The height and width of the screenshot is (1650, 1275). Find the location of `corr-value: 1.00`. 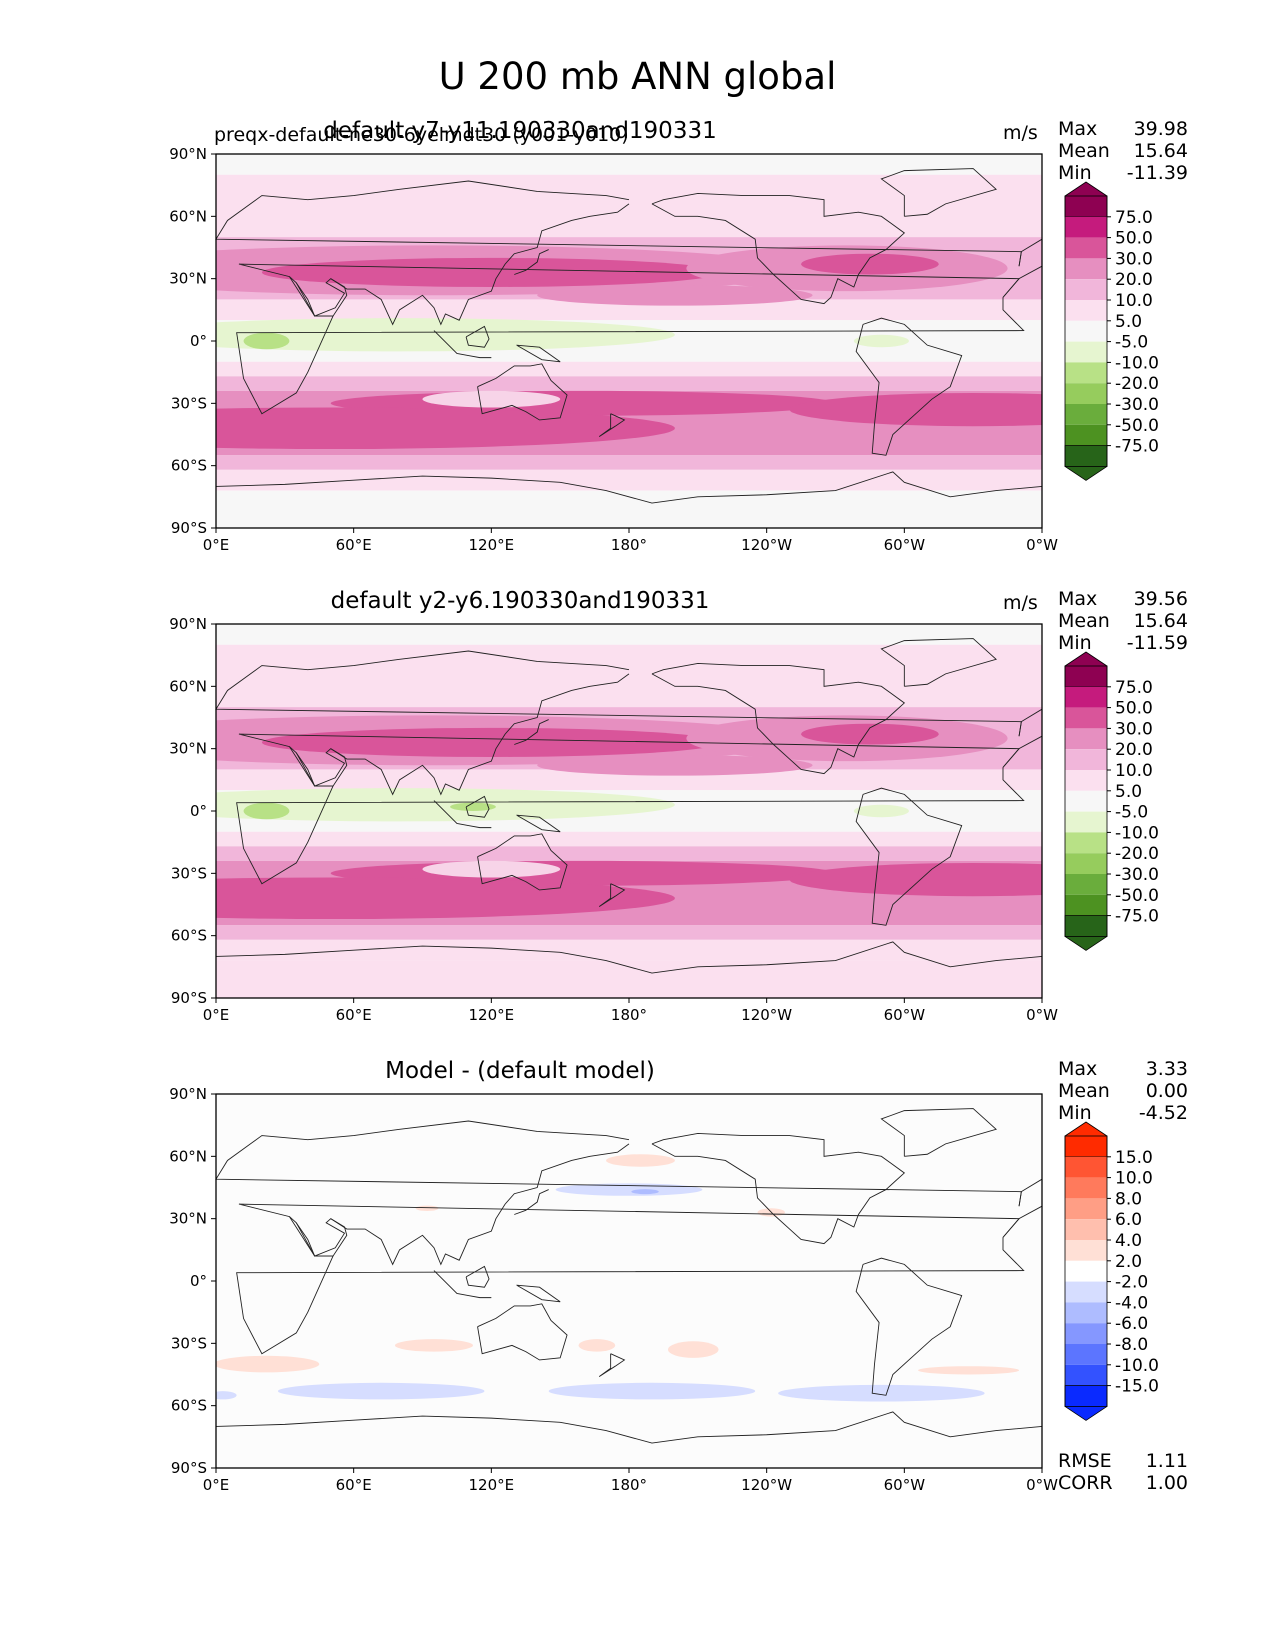

corr-value: 1.00 is located at coordinates (1166, 1483).